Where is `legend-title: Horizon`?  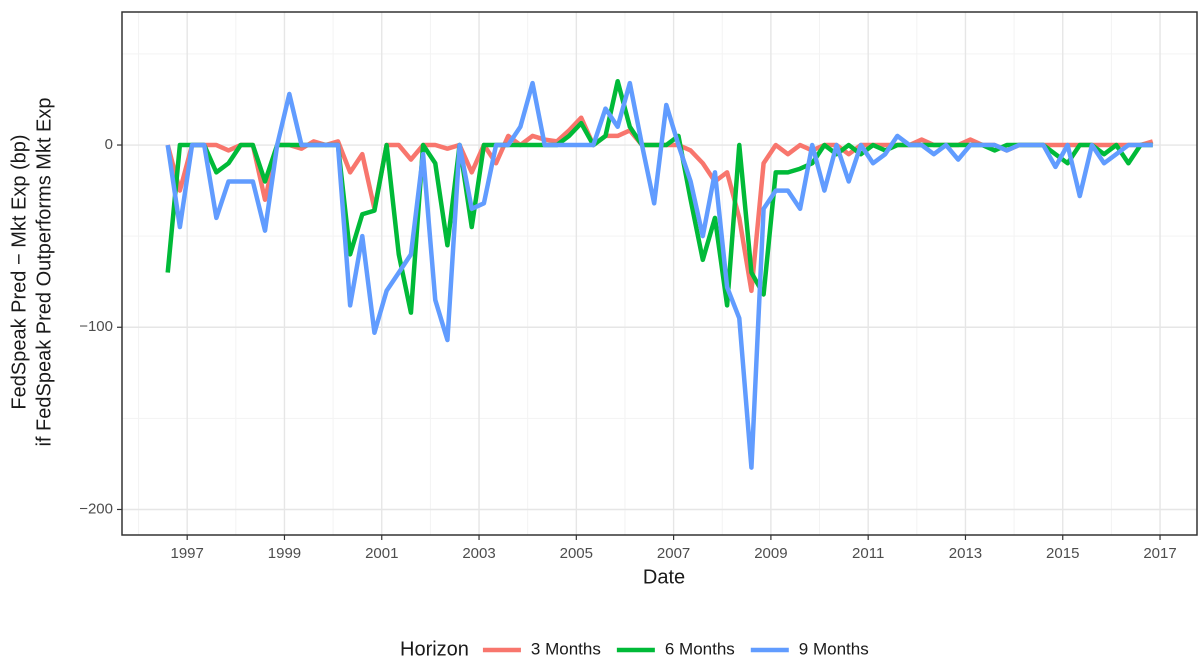
legend-title: Horizon is located at coordinates (434, 649).